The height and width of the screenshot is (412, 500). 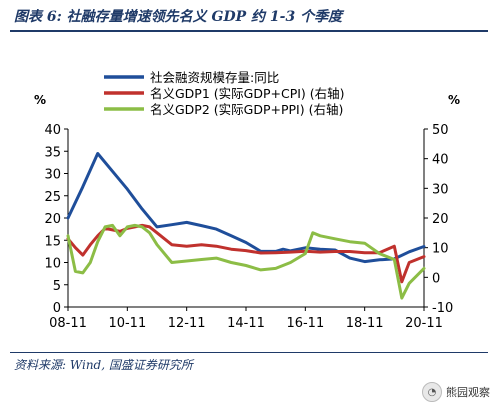 I want to click on y-tick-label-left: 25, so click(x=52, y=197).